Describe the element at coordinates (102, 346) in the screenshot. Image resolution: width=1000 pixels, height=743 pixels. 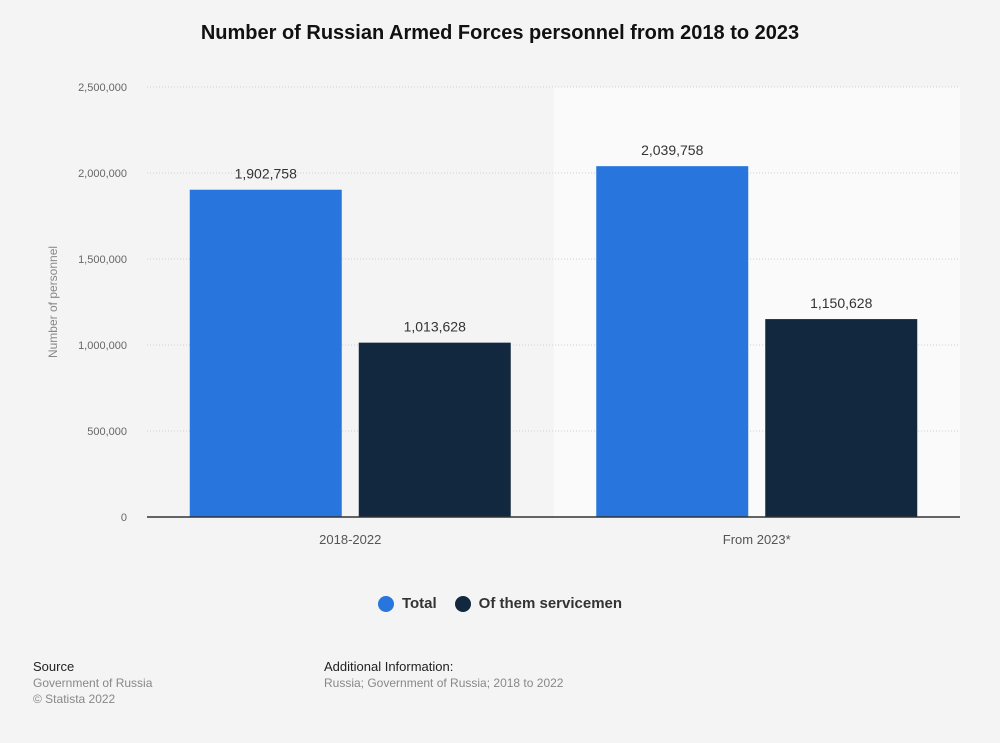
I see `y-tick-label: 1,000,000` at that location.